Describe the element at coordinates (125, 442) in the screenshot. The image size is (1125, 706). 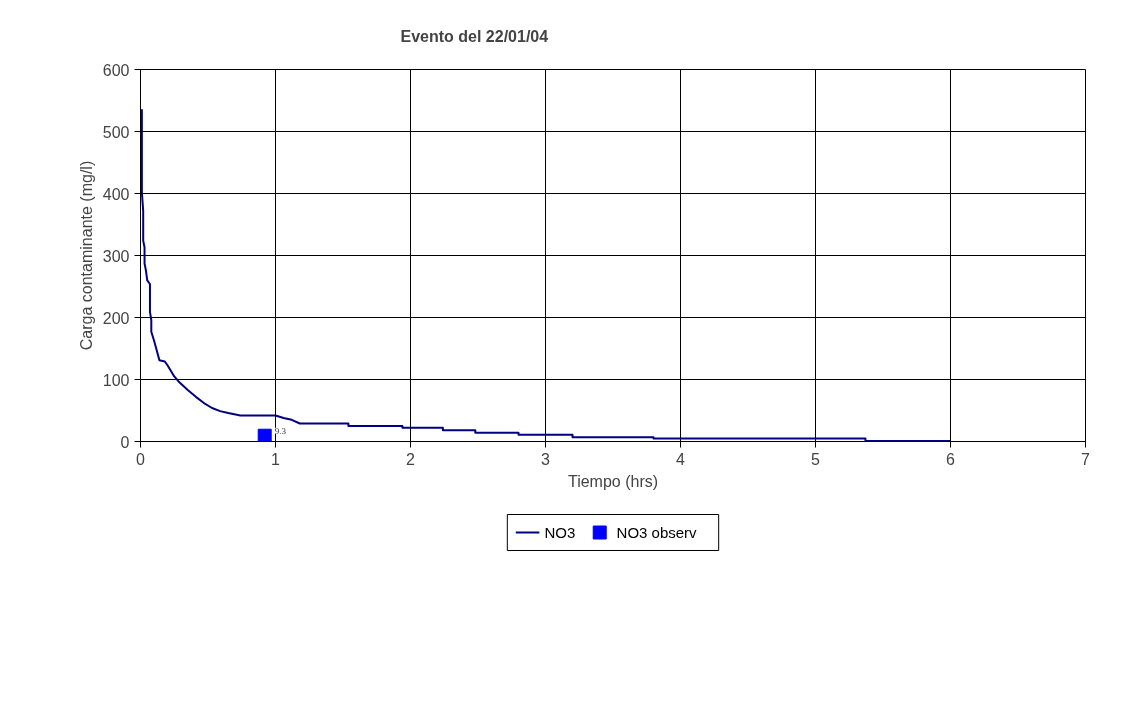
I see `y-tick-label: 0` at that location.